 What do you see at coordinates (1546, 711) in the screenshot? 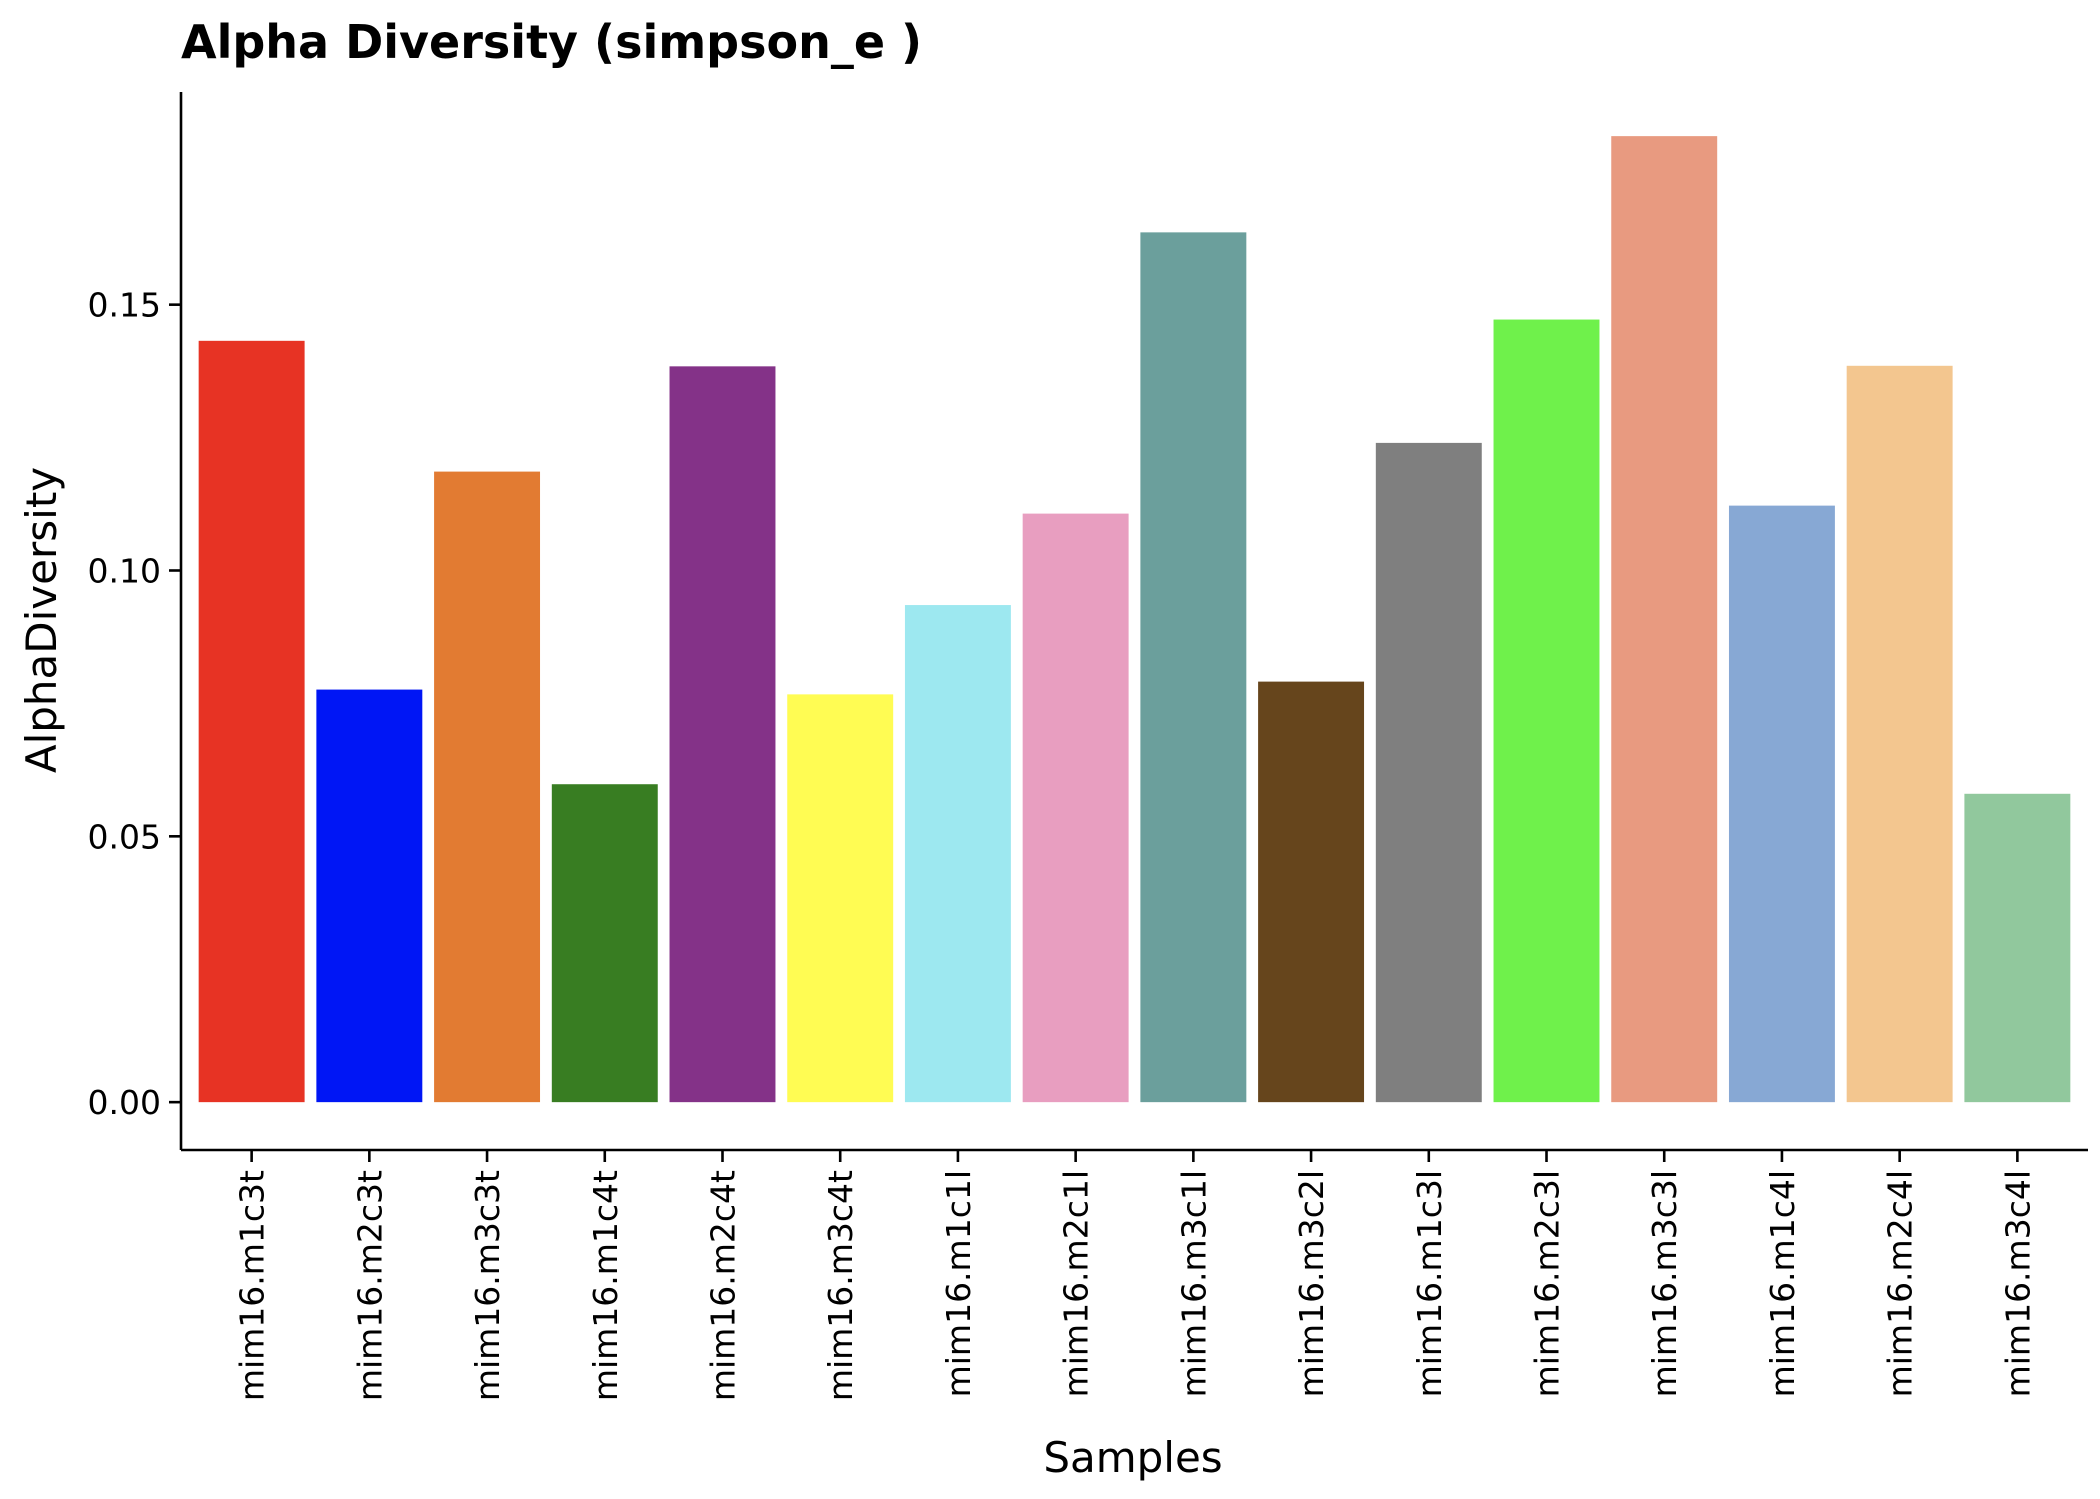
I see `bar-mim16.m2c3l` at bounding box center [1546, 711].